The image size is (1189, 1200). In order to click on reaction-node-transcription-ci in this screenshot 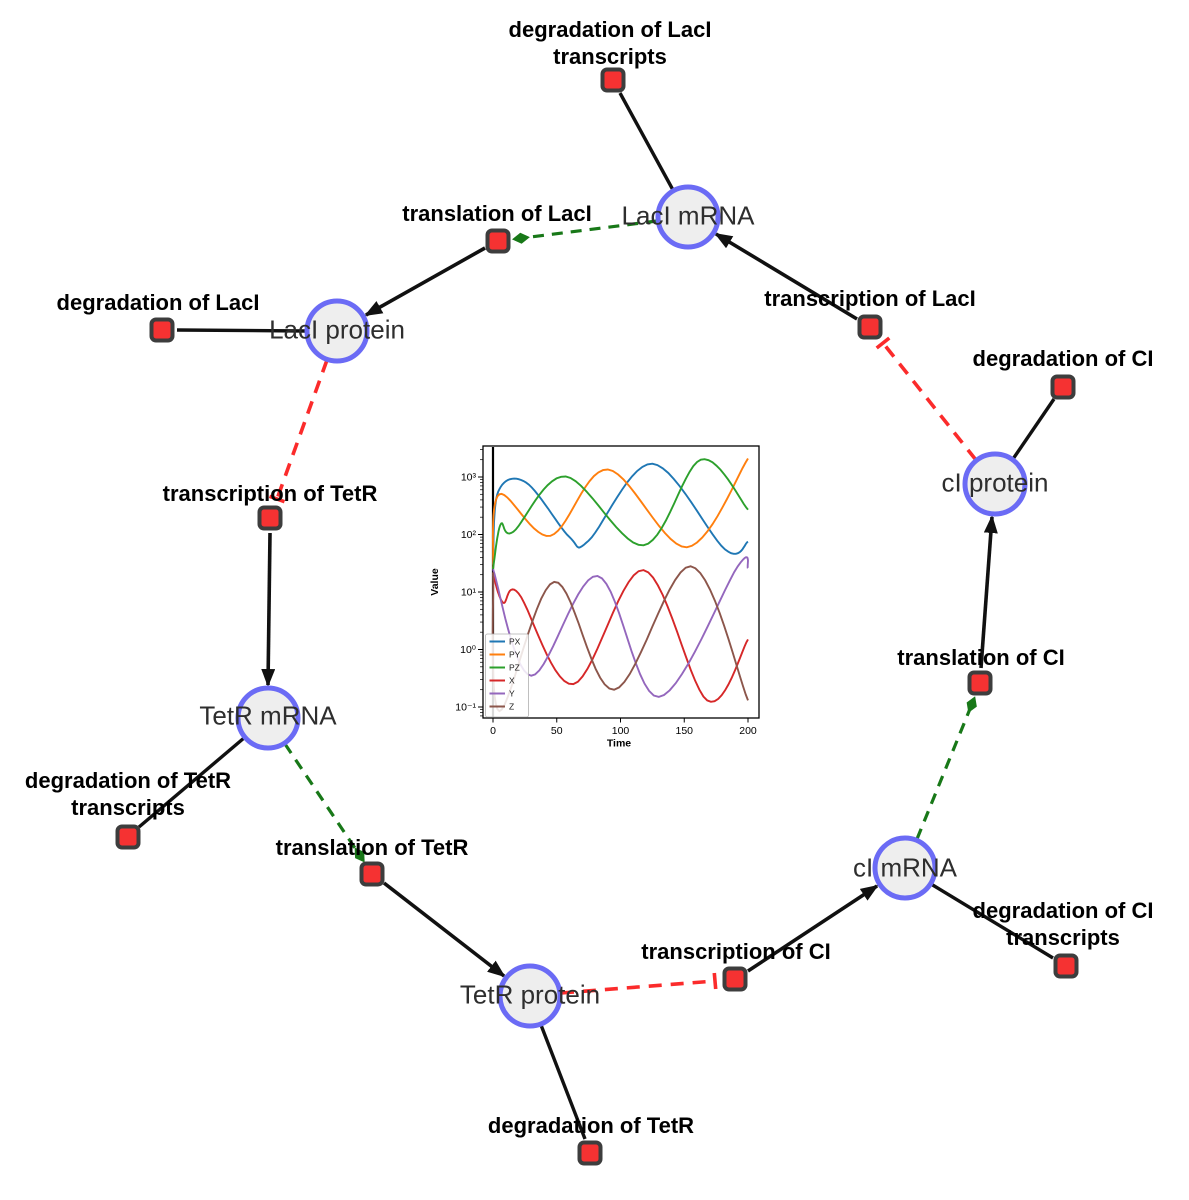, I will do `click(735, 979)`.